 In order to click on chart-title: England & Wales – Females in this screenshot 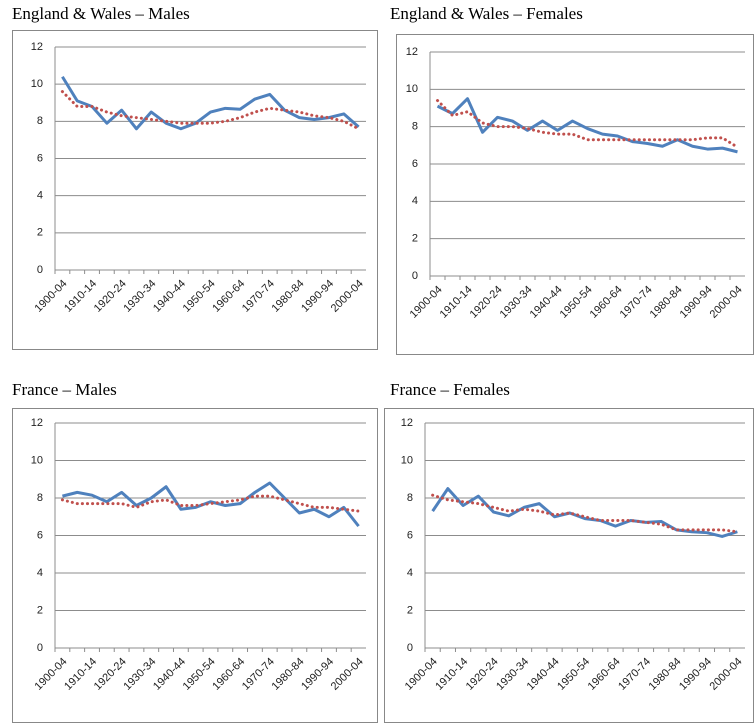, I will do `click(486, 13)`.